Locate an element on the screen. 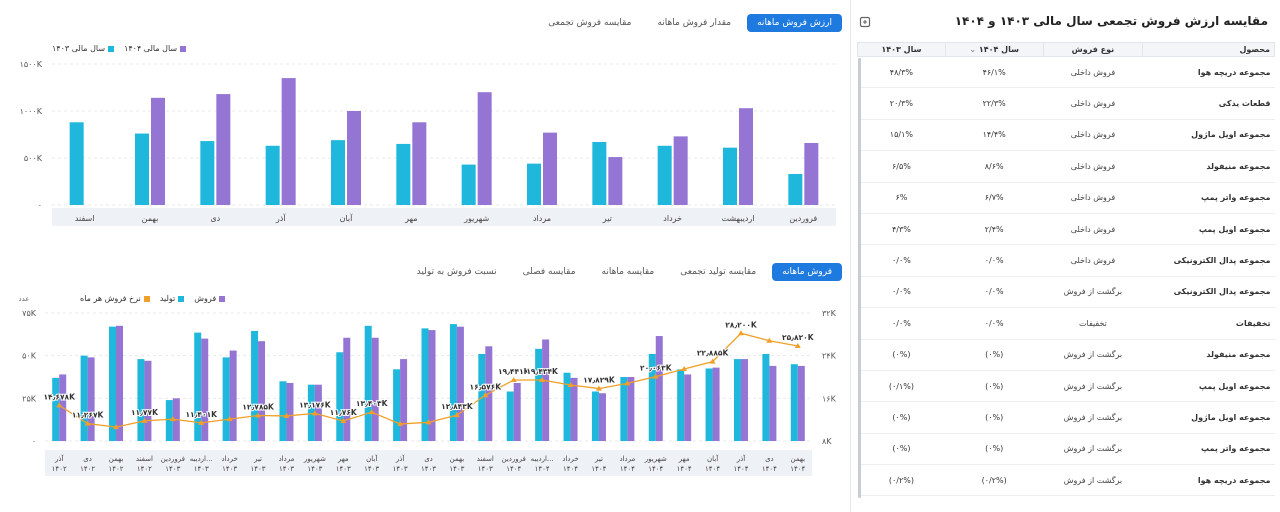 Image resolution: width=1280 pixels, height=512 pixels. top-tab-2: مقایسه فروش تجمعی is located at coordinates (590, 23).